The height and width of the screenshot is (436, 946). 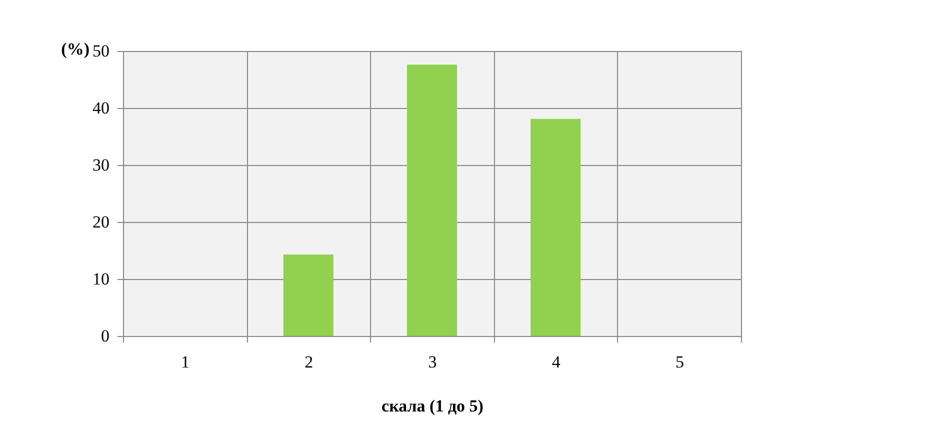 I want to click on y-axis-title: (%), so click(x=75, y=49).